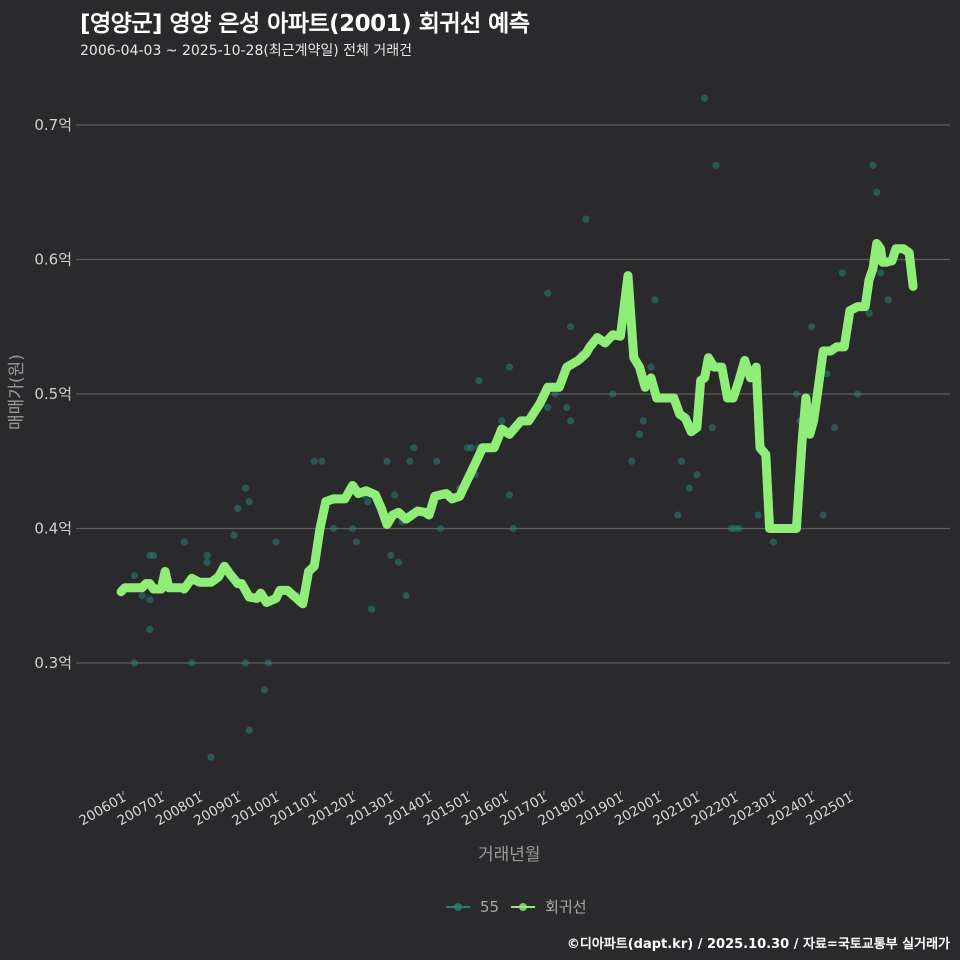 The height and width of the screenshot is (960, 960). I want to click on legend-label-regression: 회귀선, so click(566, 907).